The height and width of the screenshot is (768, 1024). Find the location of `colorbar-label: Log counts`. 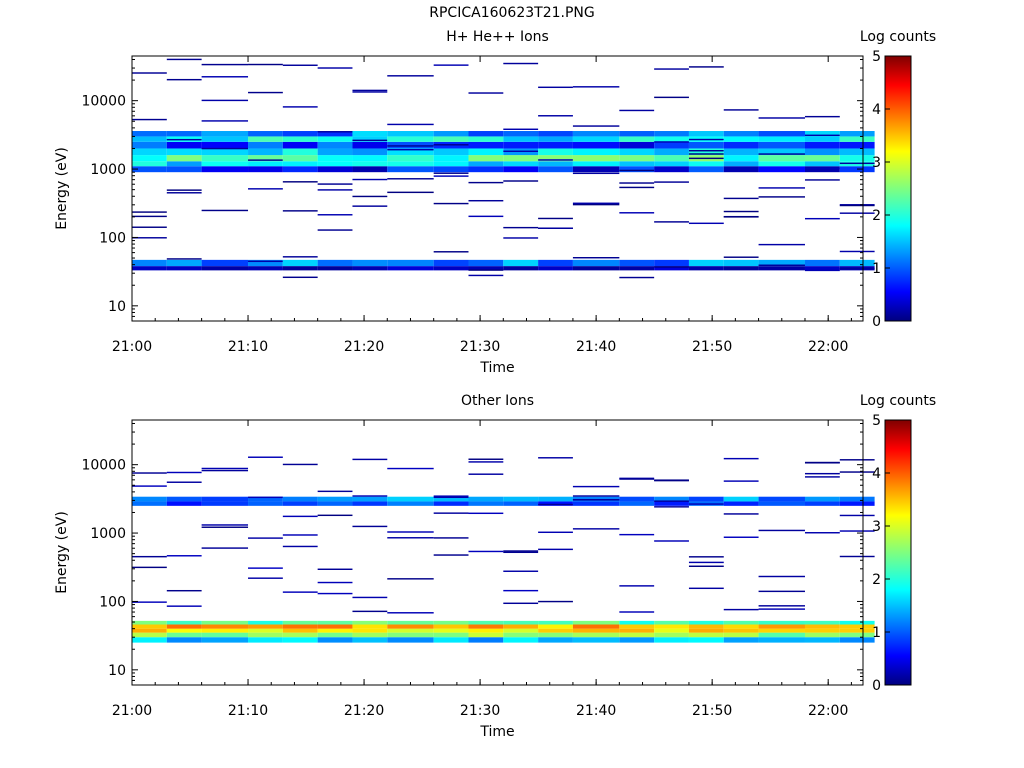

colorbar-label: Log counts is located at coordinates (898, 37).